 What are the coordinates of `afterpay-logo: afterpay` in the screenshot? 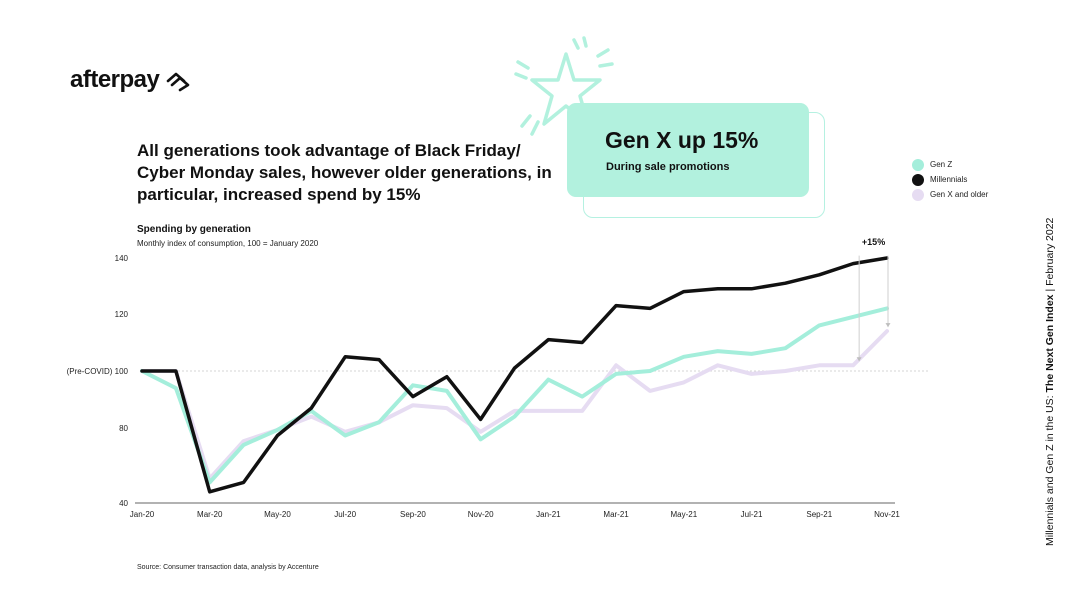 It's located at (131, 80).